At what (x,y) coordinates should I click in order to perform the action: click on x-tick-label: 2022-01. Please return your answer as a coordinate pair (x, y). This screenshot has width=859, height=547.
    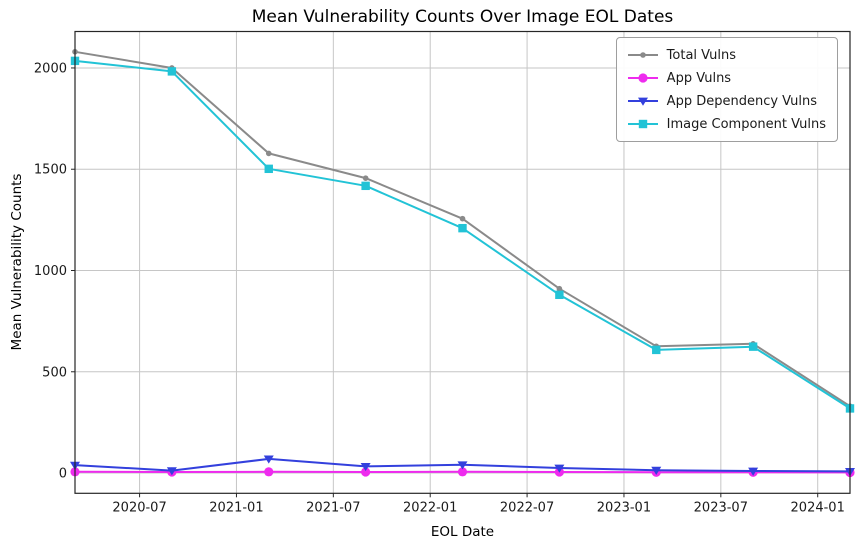
    Looking at the image, I should click on (430, 507).